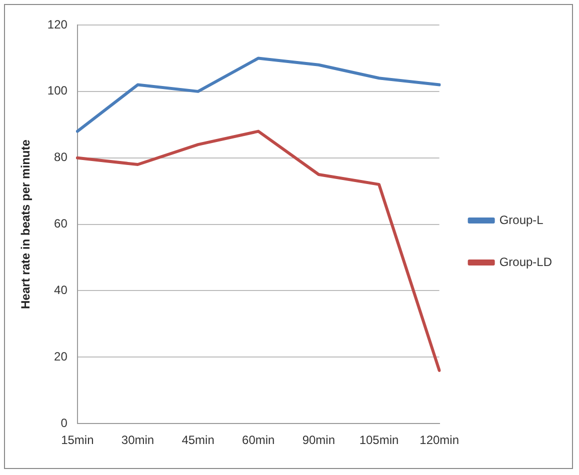 This screenshot has width=579, height=475. What do you see at coordinates (57, 91) in the screenshot?
I see `y-tick-label: 100` at bounding box center [57, 91].